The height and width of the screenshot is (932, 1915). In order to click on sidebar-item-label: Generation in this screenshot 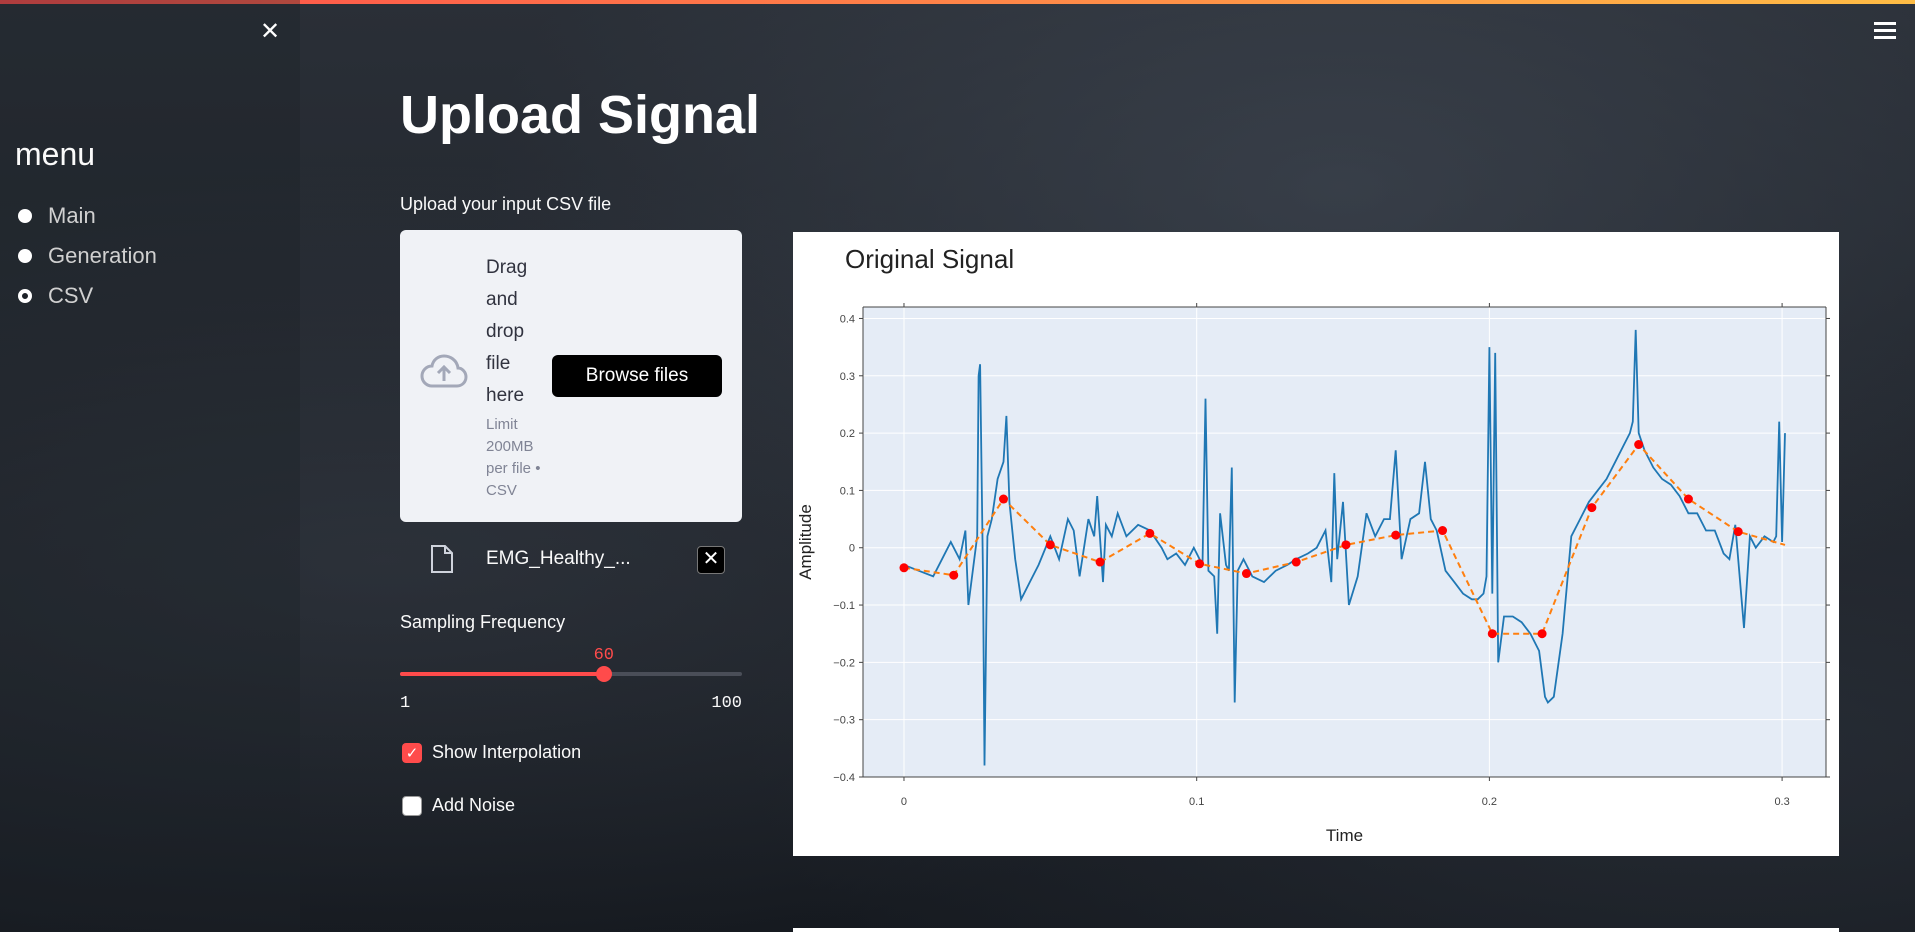, I will do `click(102, 255)`.